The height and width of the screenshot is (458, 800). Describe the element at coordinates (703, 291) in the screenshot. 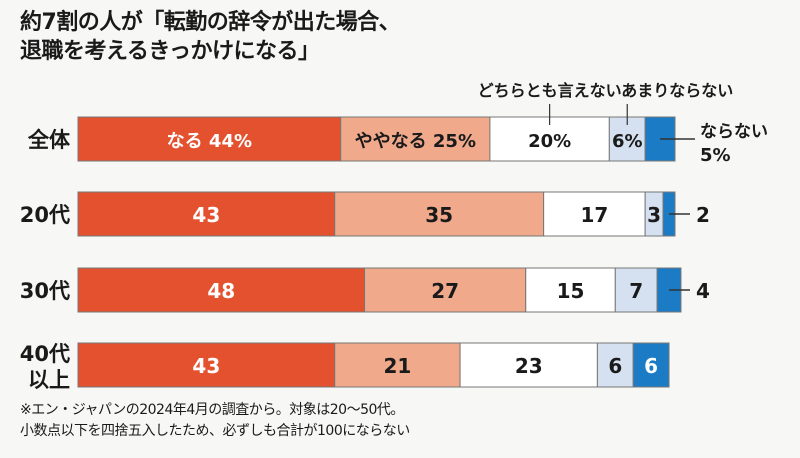

I see `data-label-outside: 4` at that location.